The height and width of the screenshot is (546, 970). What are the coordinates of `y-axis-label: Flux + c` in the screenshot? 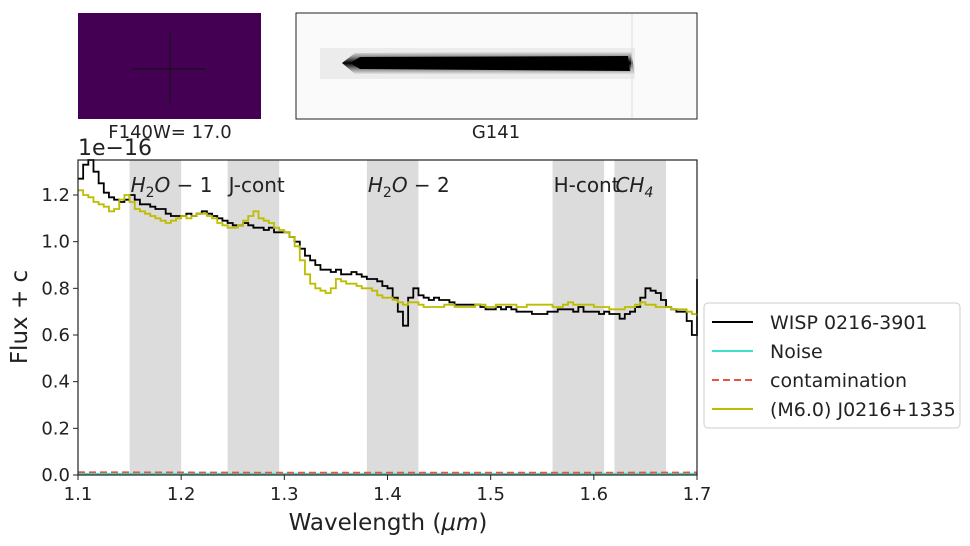 It's located at (20, 317).